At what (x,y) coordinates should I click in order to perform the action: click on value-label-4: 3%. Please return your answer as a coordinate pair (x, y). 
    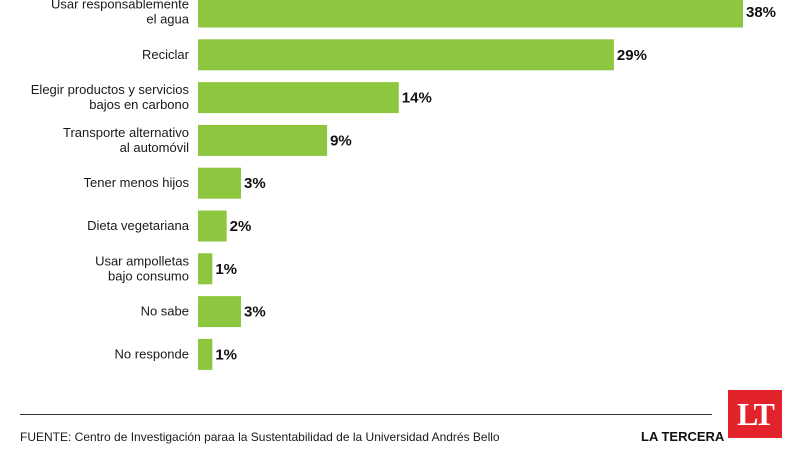
    Looking at the image, I should click on (255, 183).